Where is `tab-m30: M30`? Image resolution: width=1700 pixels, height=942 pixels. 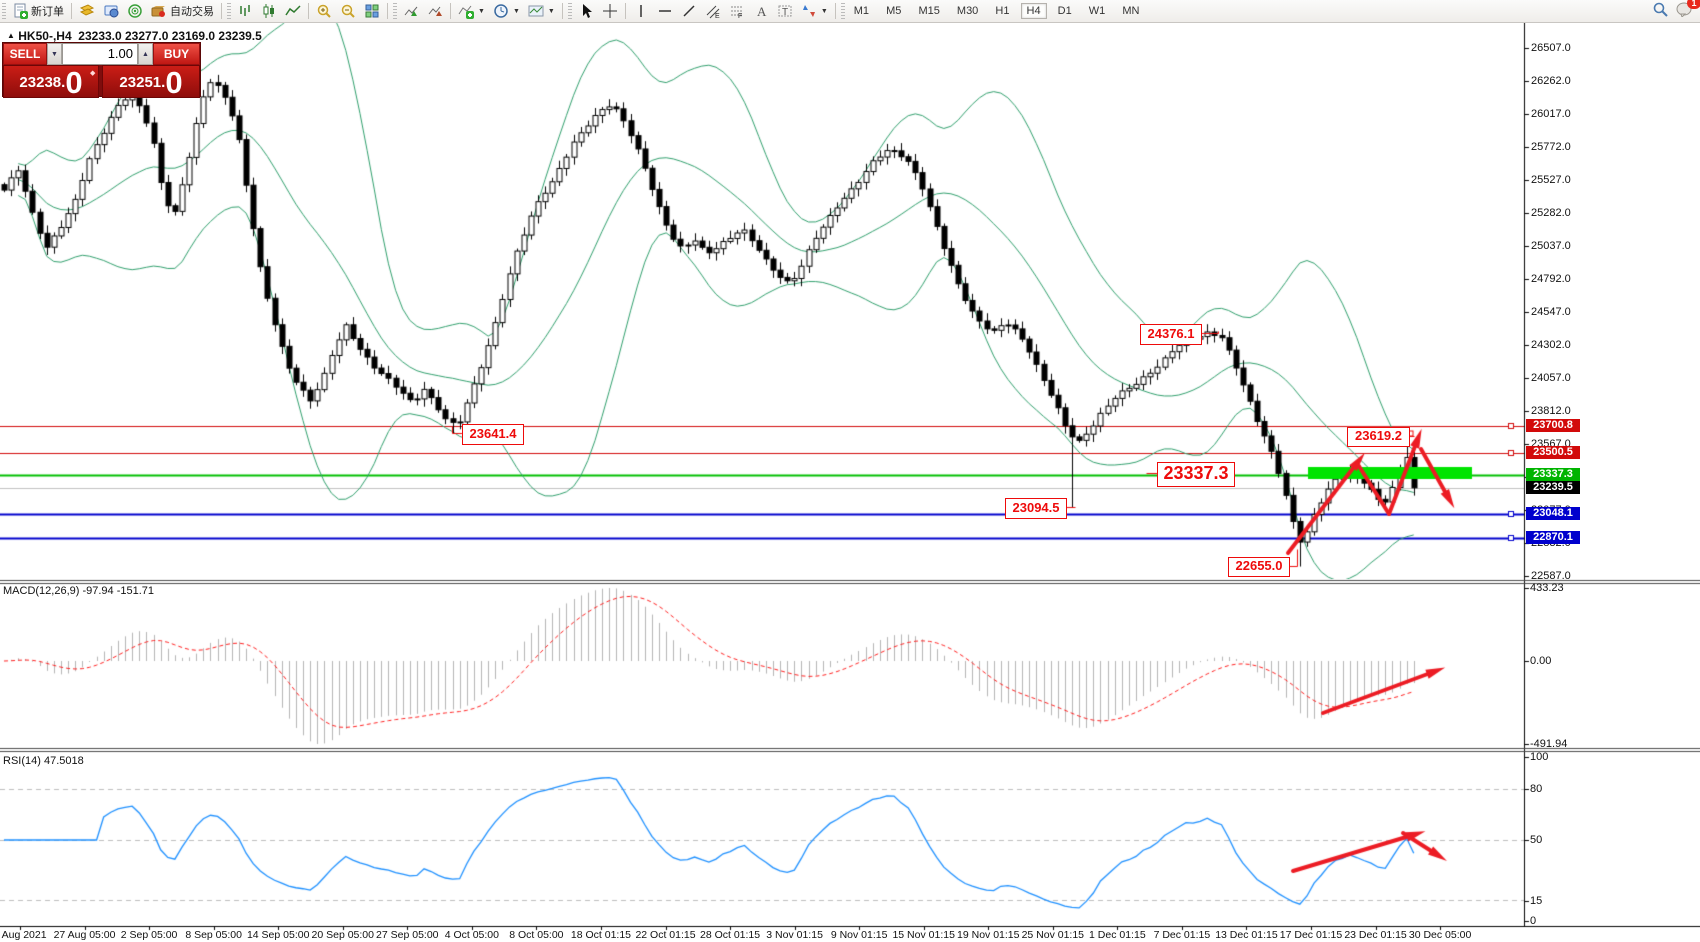
tab-m30: M30 is located at coordinates (967, 11).